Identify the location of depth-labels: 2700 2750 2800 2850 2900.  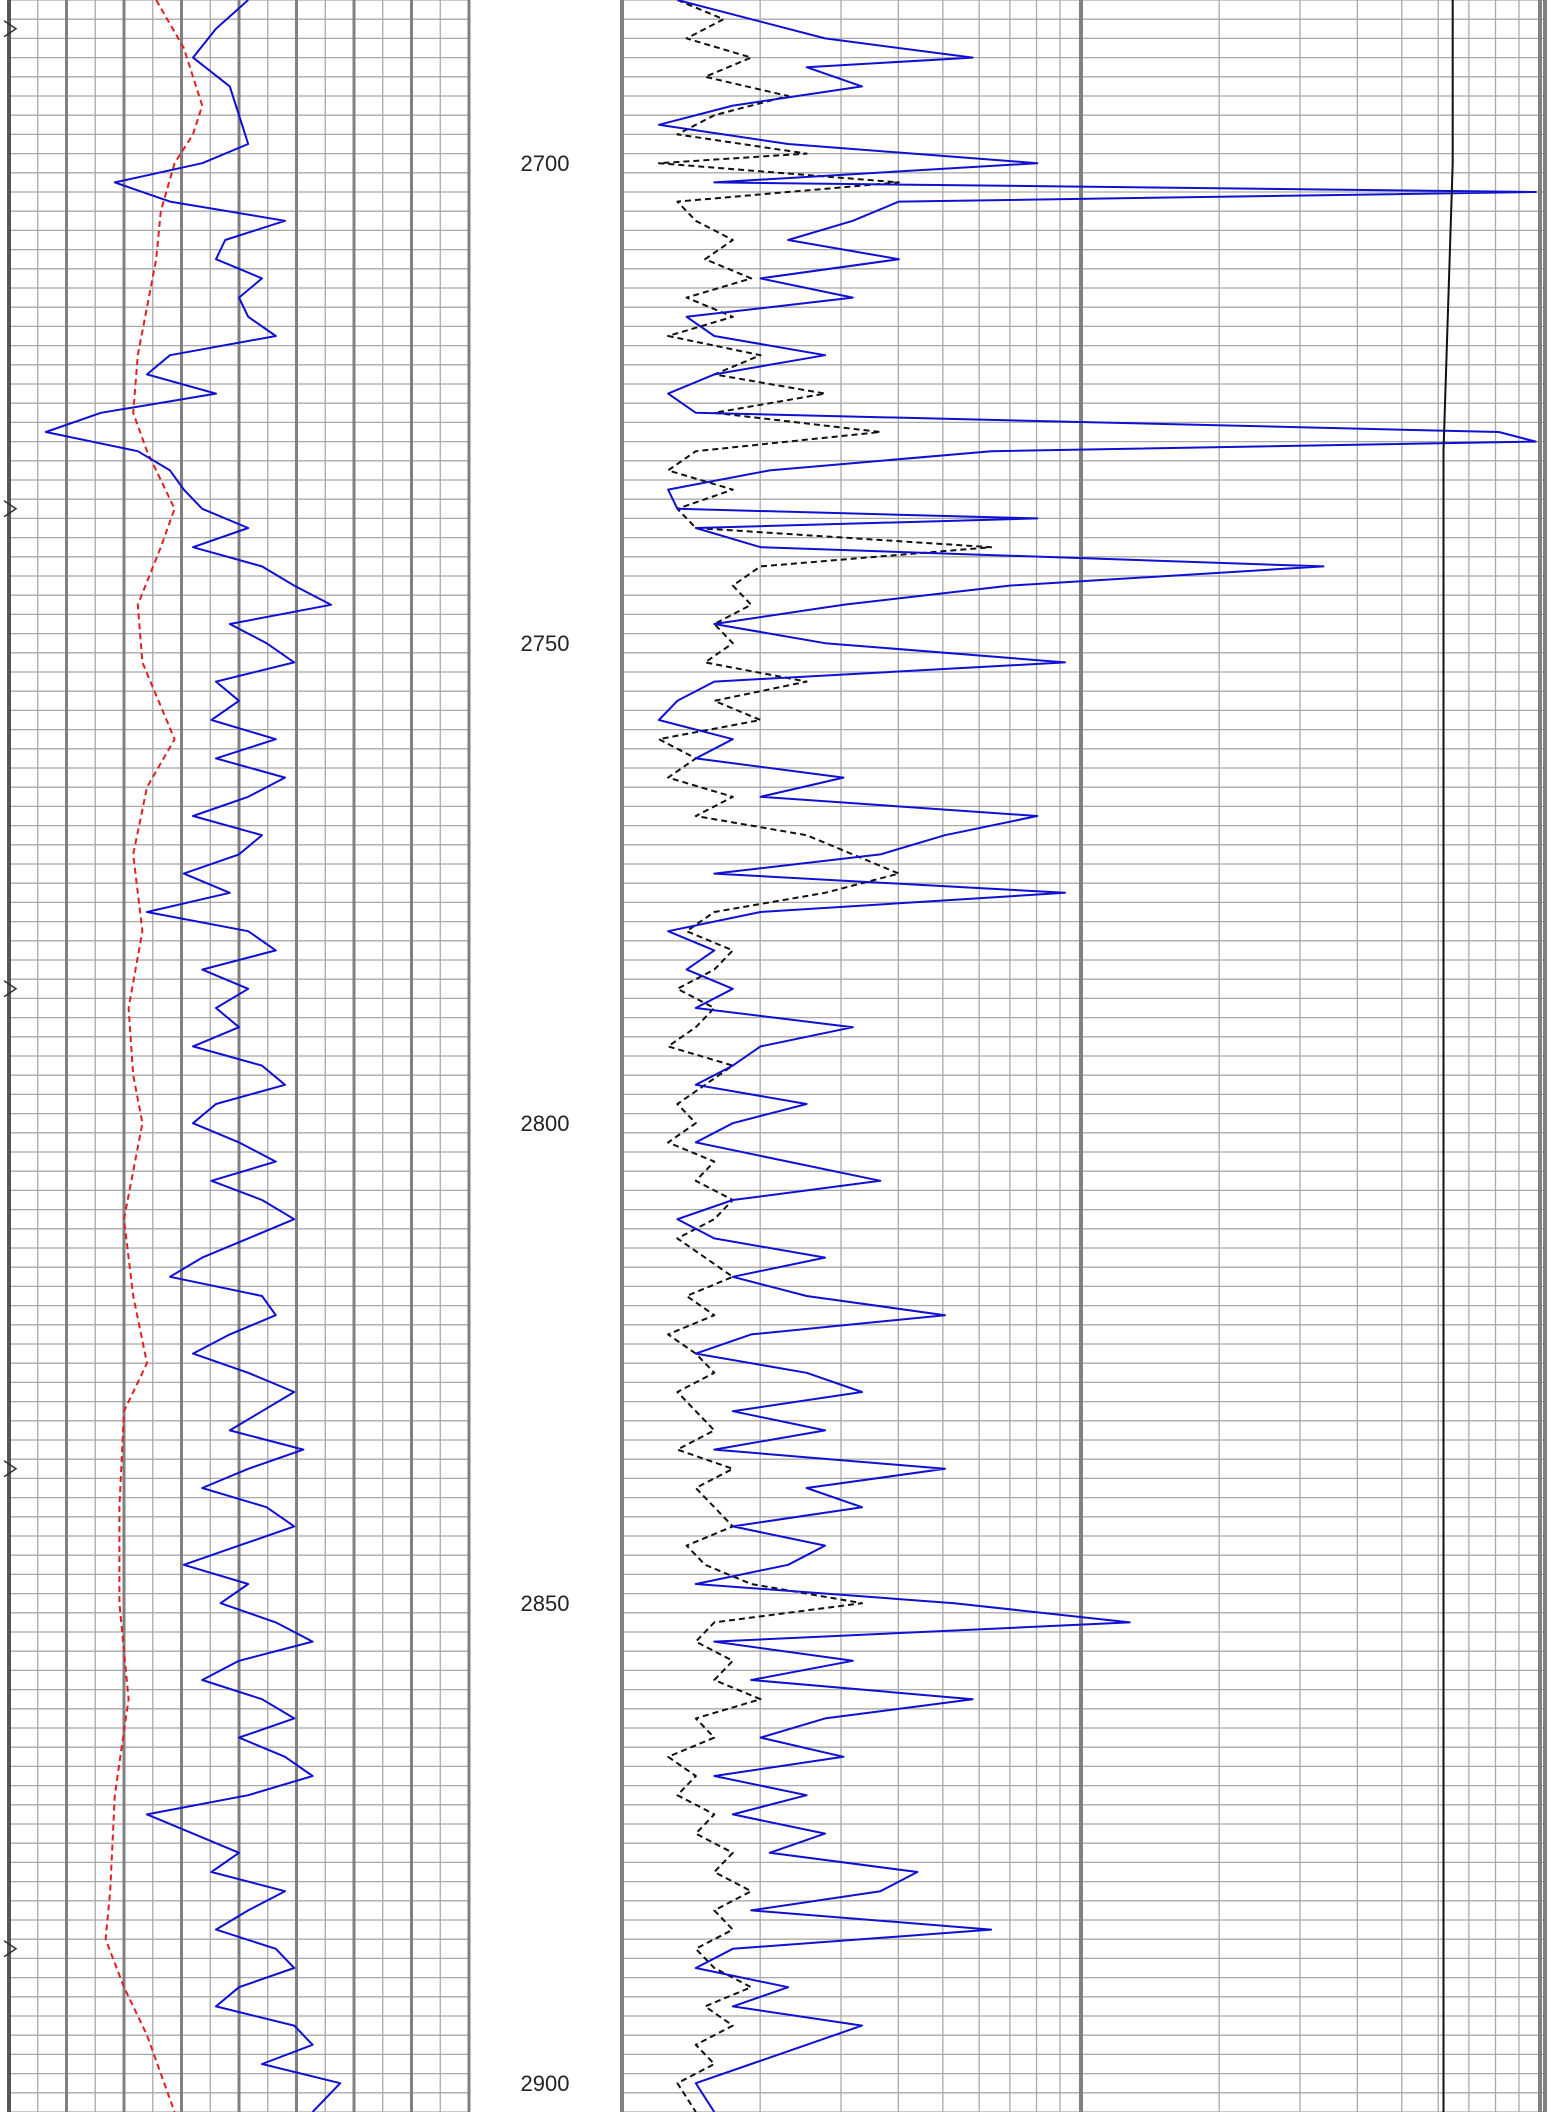
(545, 1123).